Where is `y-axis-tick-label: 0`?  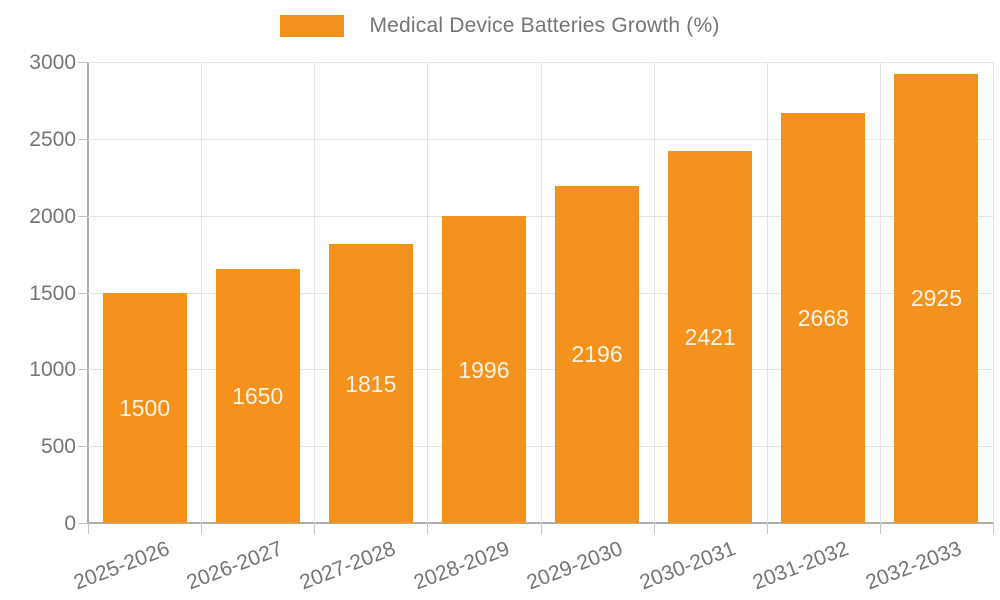
y-axis-tick-label: 0 is located at coordinates (70, 523).